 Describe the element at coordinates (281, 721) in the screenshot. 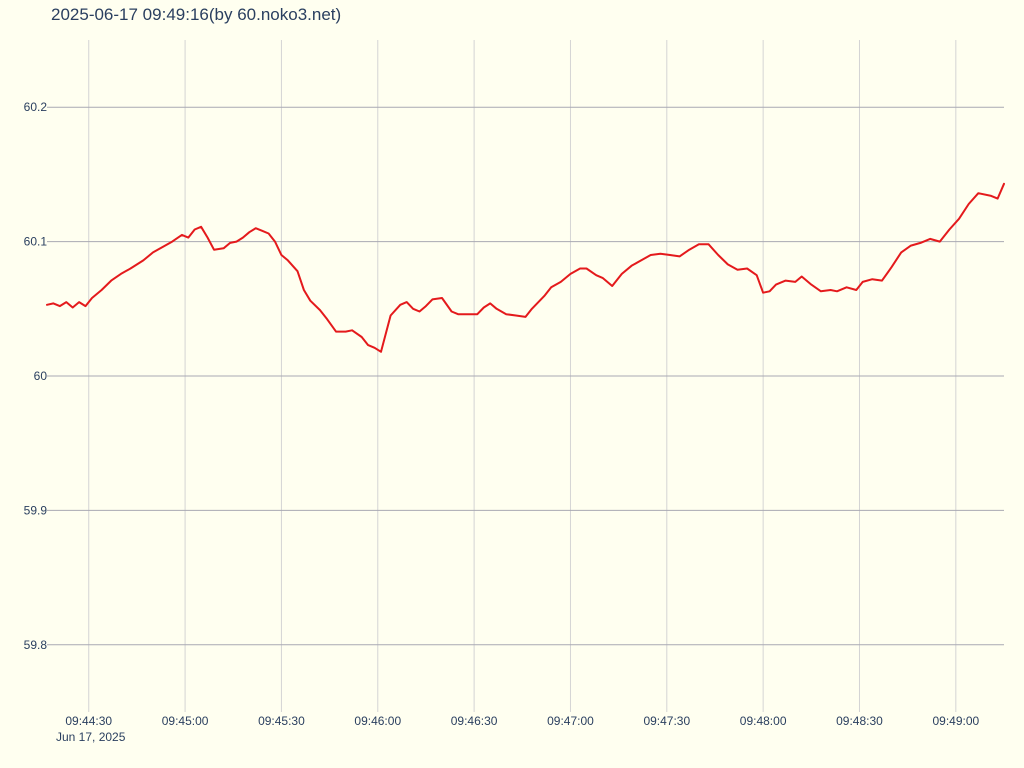

I see `x-tick-label: 09:45:30` at that location.